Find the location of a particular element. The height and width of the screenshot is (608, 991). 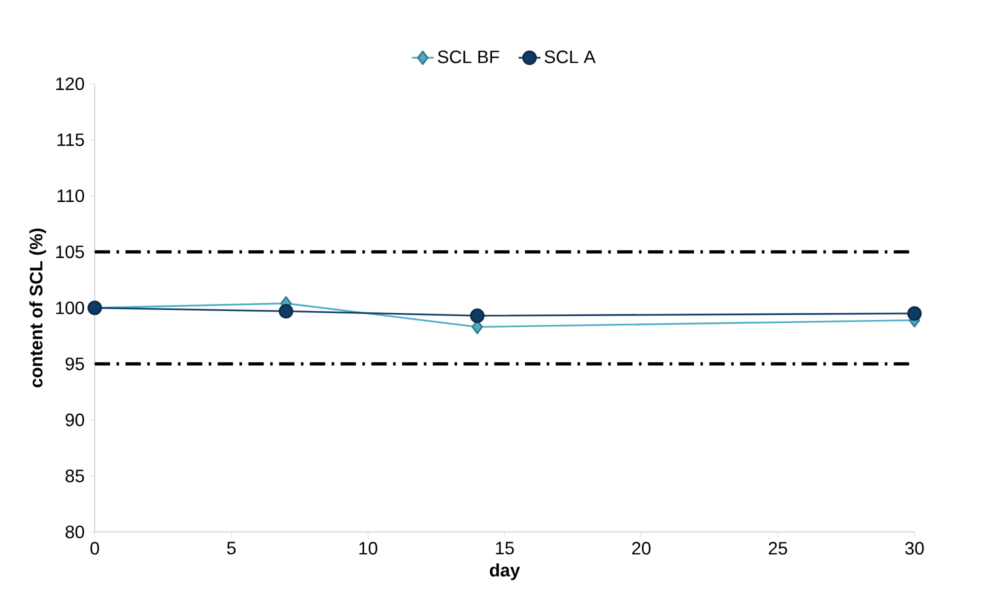

x-tick-label: 25 is located at coordinates (778, 548).